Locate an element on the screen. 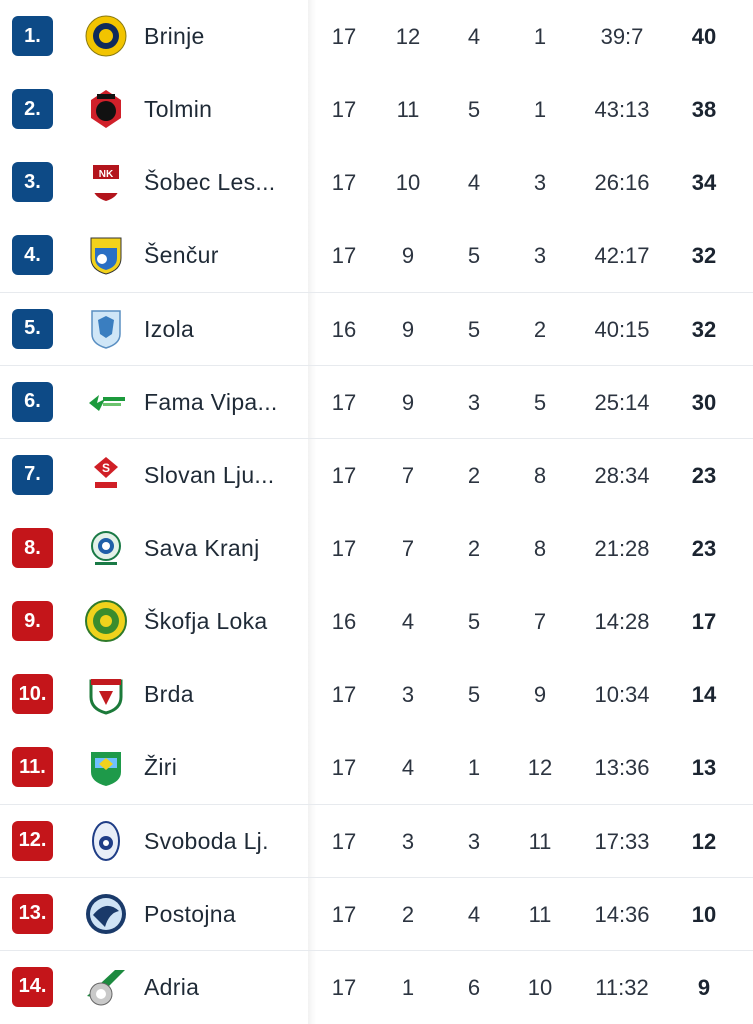  points-value: 9 is located at coordinates (704, 987).